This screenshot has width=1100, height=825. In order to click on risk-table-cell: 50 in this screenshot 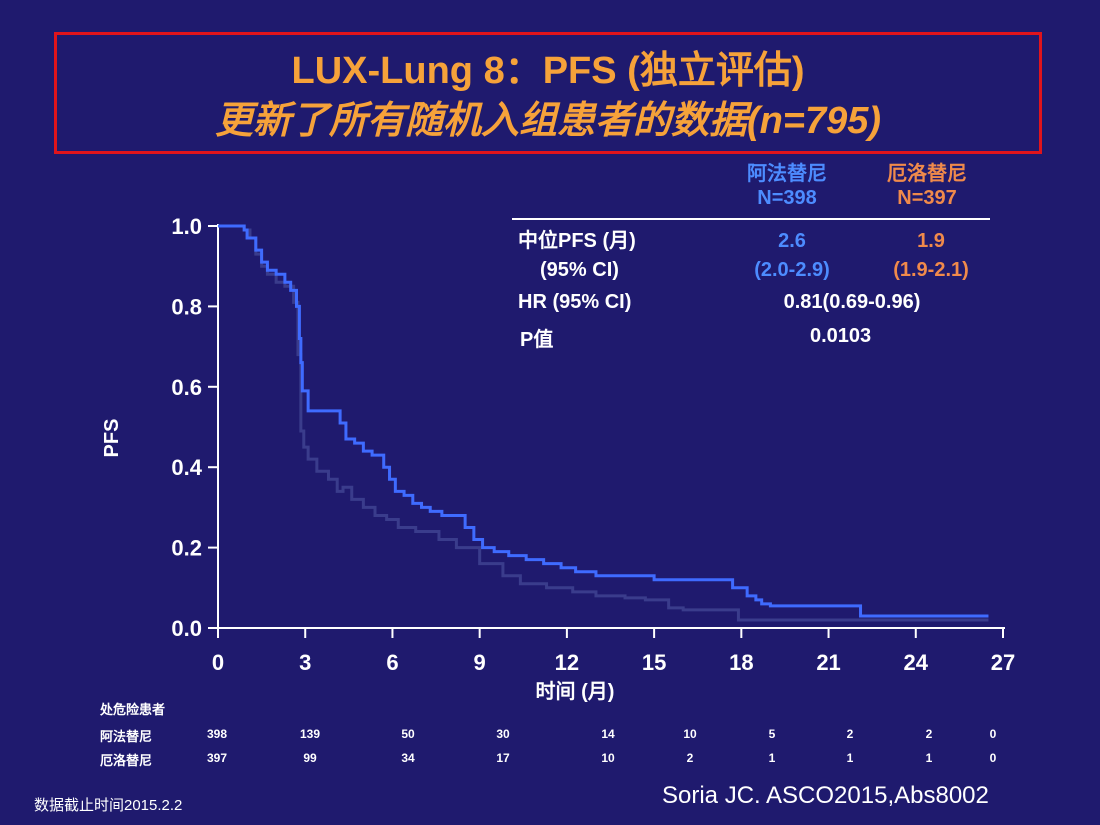, I will do `click(408, 734)`.